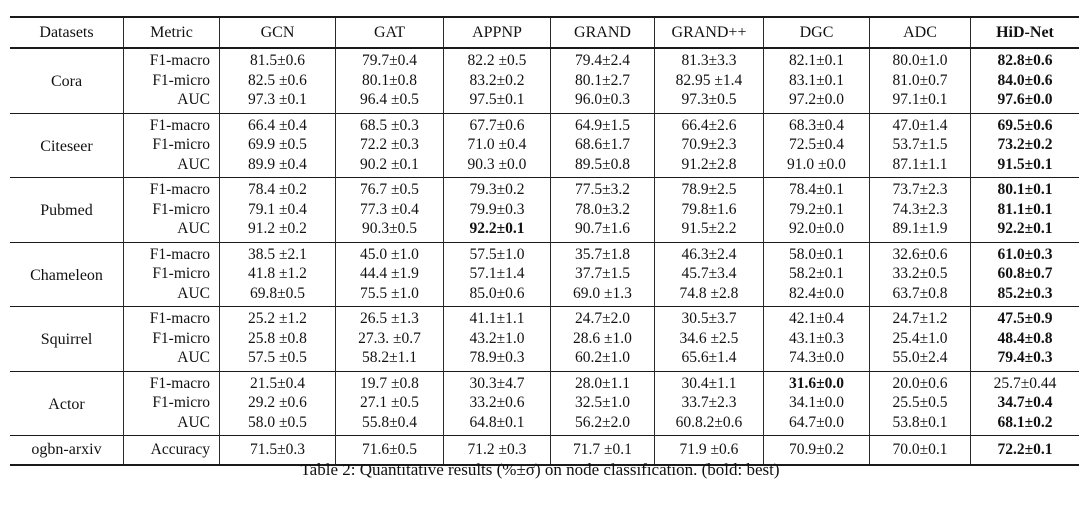 The image size is (1080, 511). Describe the element at coordinates (389, 230) in the screenshot. I see `value-cell: 90.3±0.5` at that location.